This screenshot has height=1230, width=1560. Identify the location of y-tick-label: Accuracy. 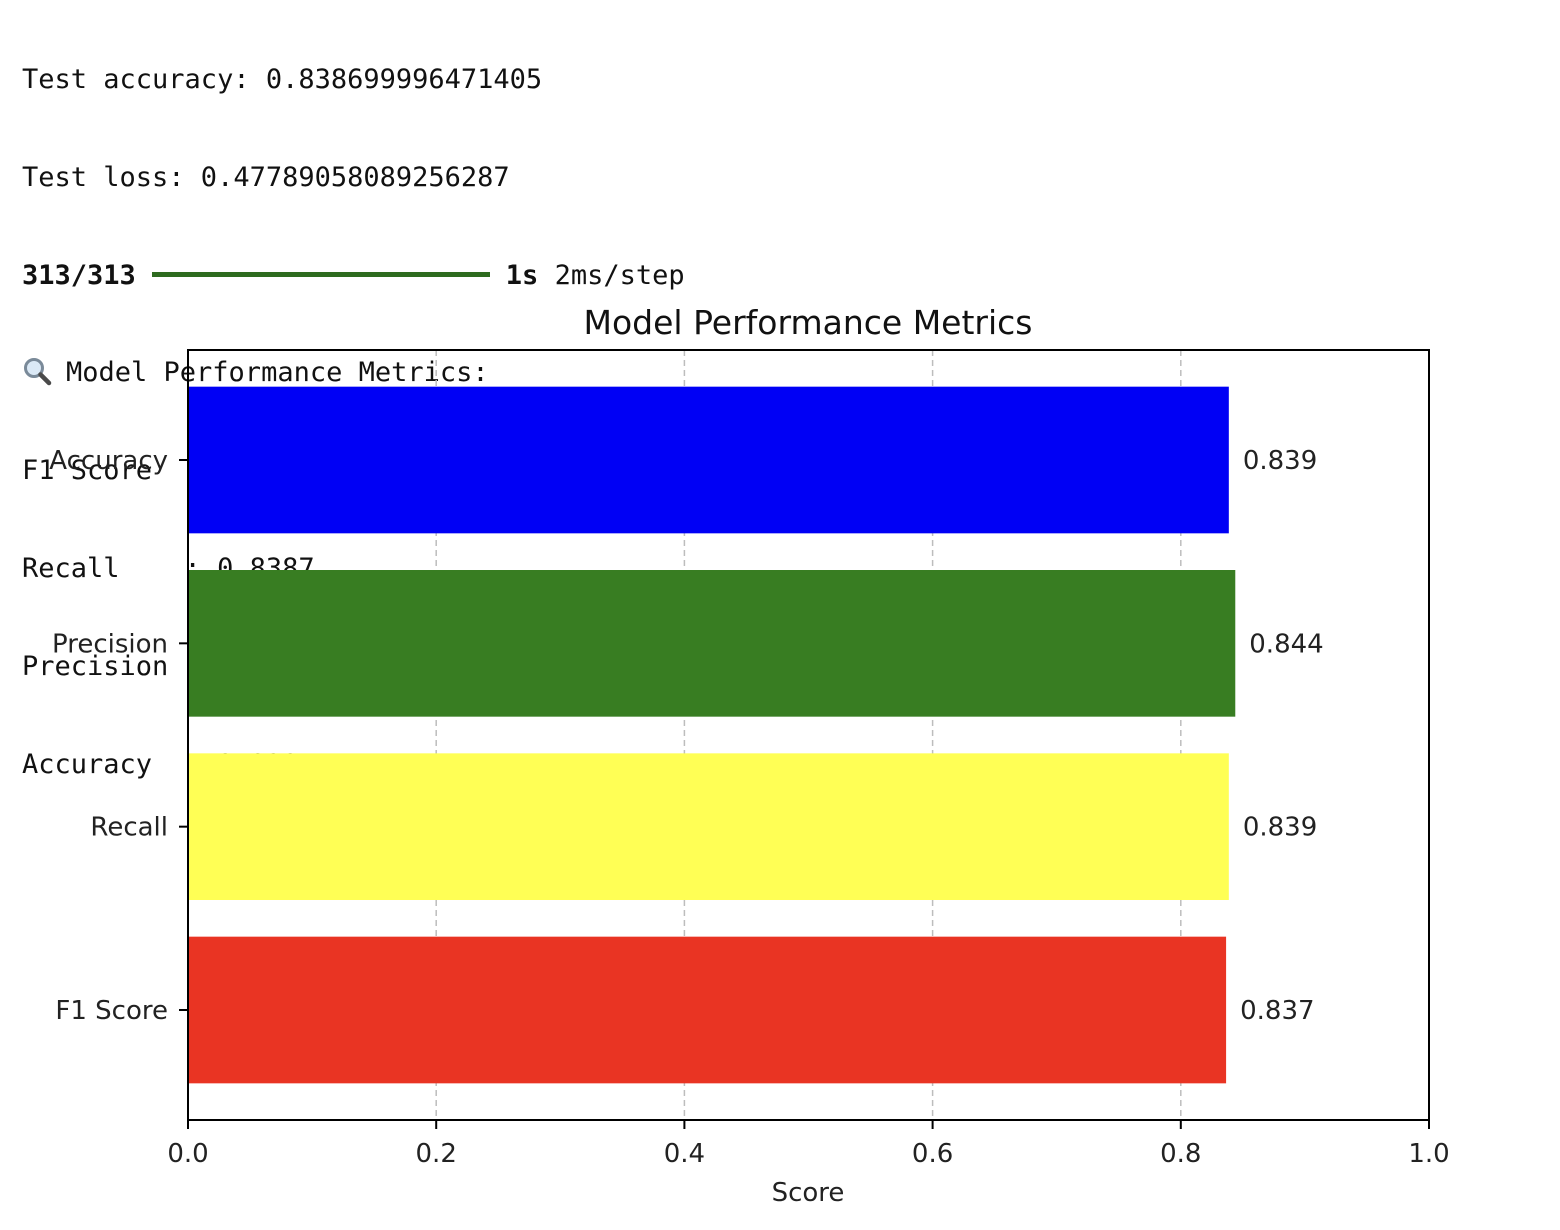
(108, 461).